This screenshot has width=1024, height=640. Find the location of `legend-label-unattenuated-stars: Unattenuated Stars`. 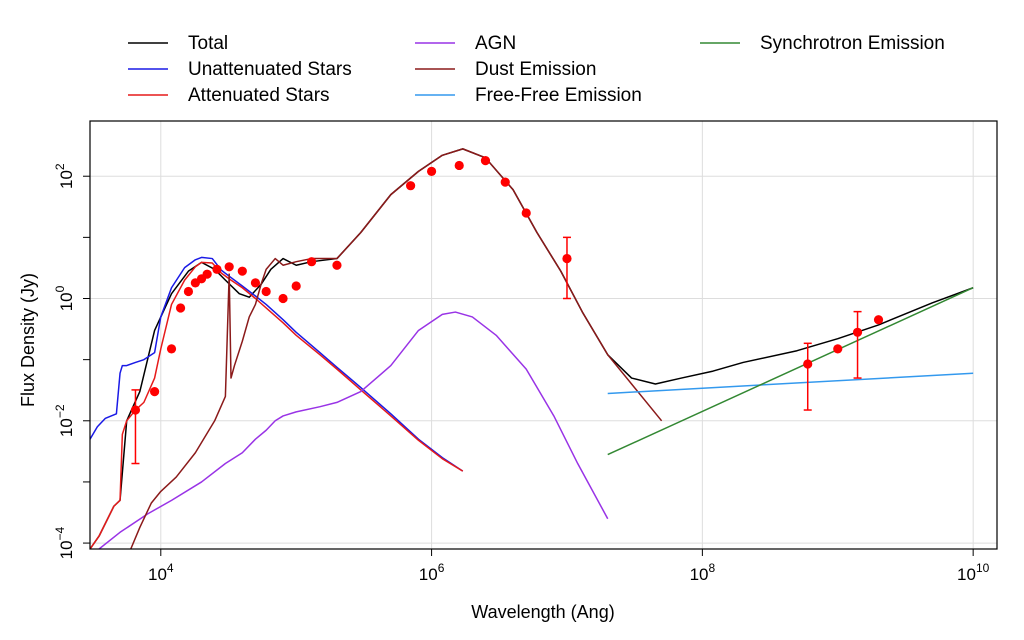

legend-label-unattenuated-stars: Unattenuated Stars is located at coordinates (270, 69).